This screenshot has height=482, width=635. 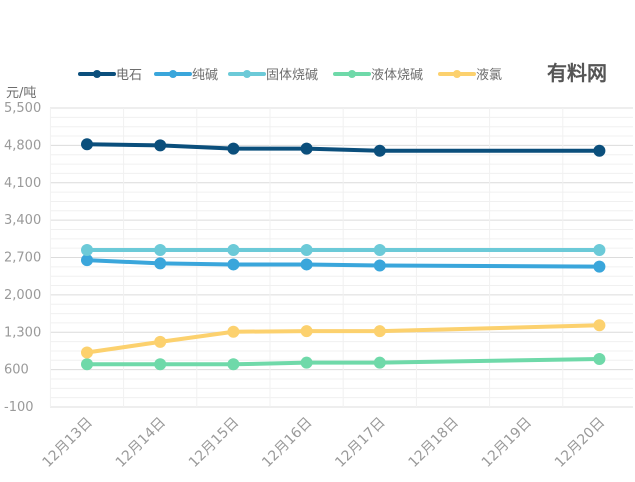 I want to click on x-tick-label: 12月17日, so click(x=360, y=443).